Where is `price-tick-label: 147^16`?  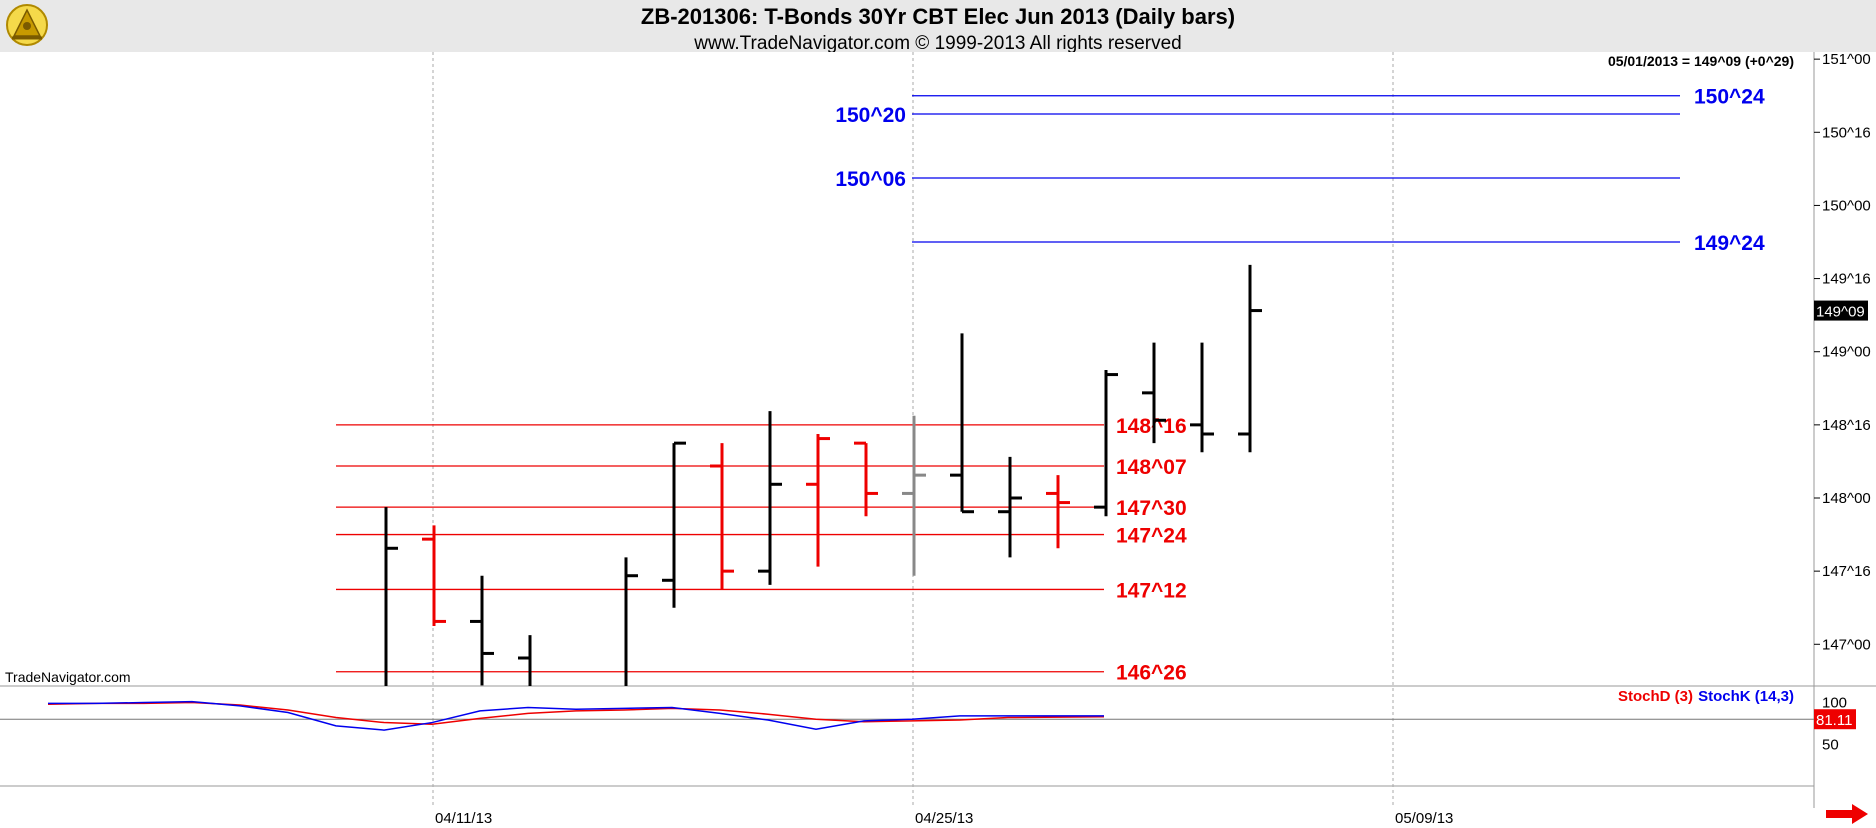
price-tick-label: 147^16 is located at coordinates (1846, 571).